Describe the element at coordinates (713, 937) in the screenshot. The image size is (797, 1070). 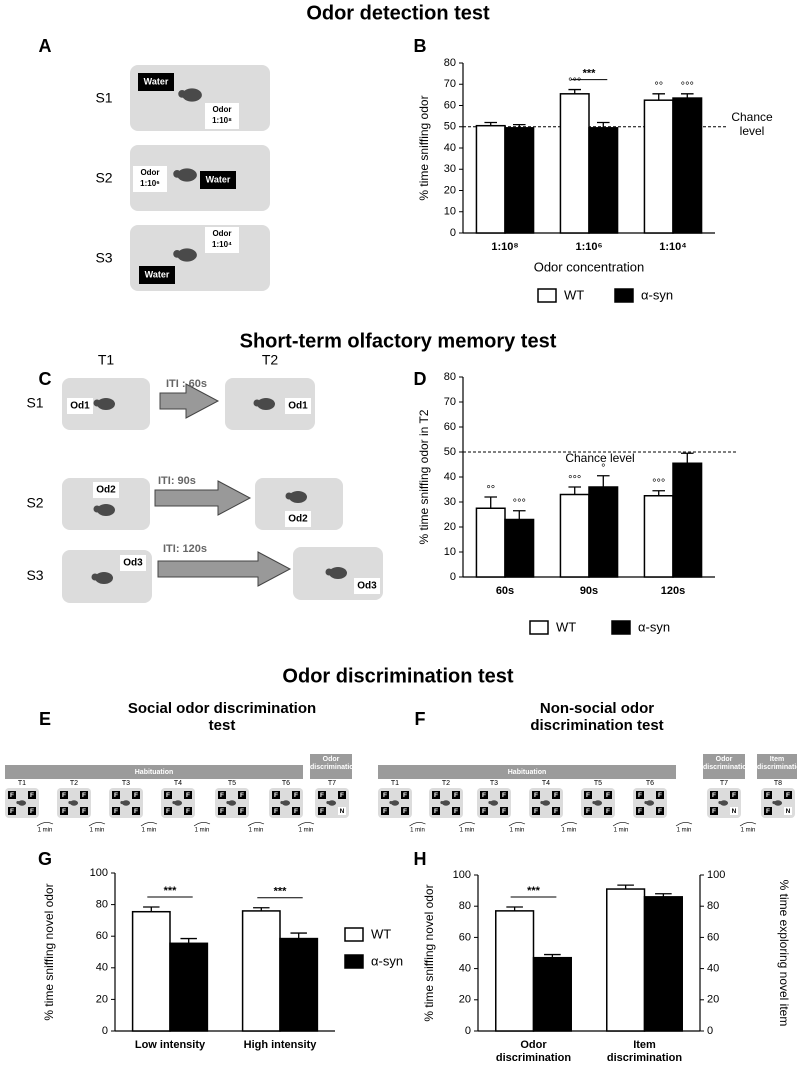
I see `y2-tick-label: 60` at that location.